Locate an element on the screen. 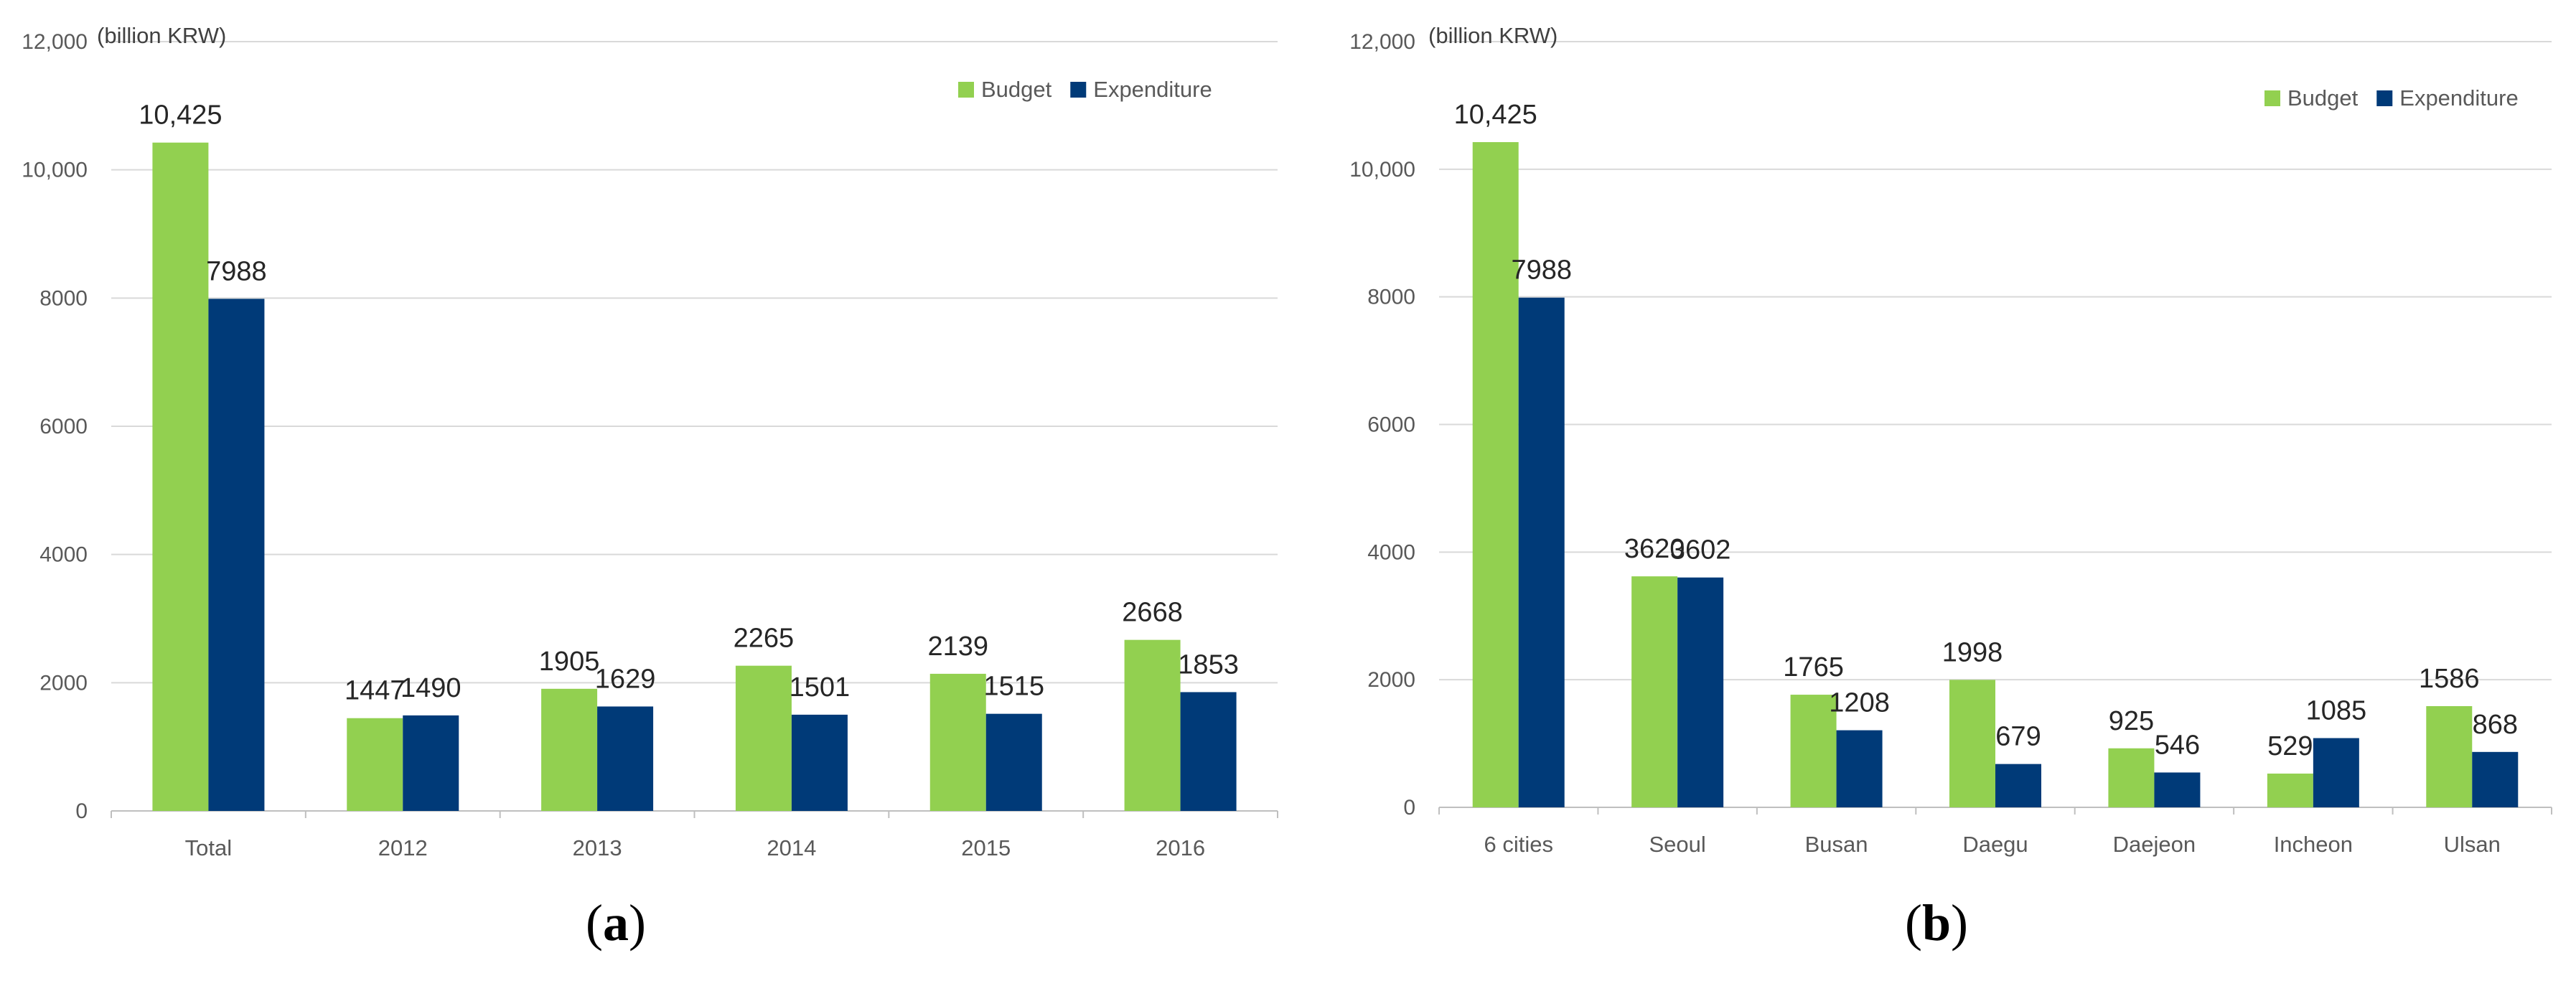  panel-label-b-open: ( is located at coordinates (1914, 923).